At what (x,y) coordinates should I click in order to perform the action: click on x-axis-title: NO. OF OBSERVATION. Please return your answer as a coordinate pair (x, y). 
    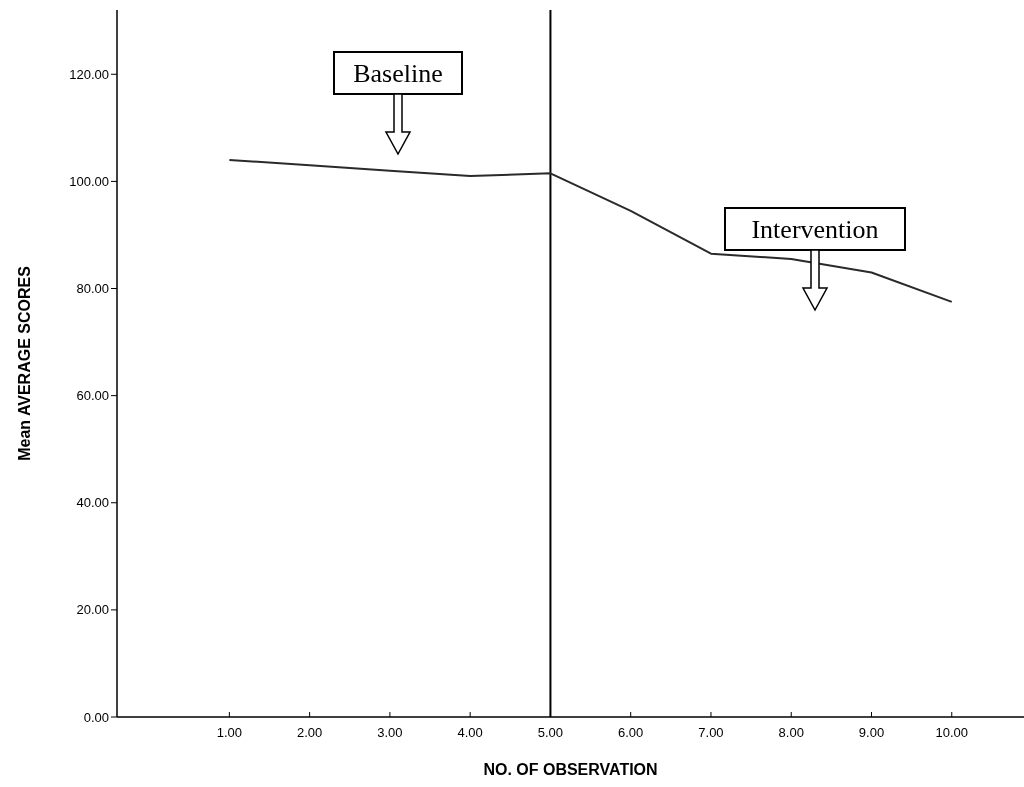
    Looking at the image, I should click on (570, 769).